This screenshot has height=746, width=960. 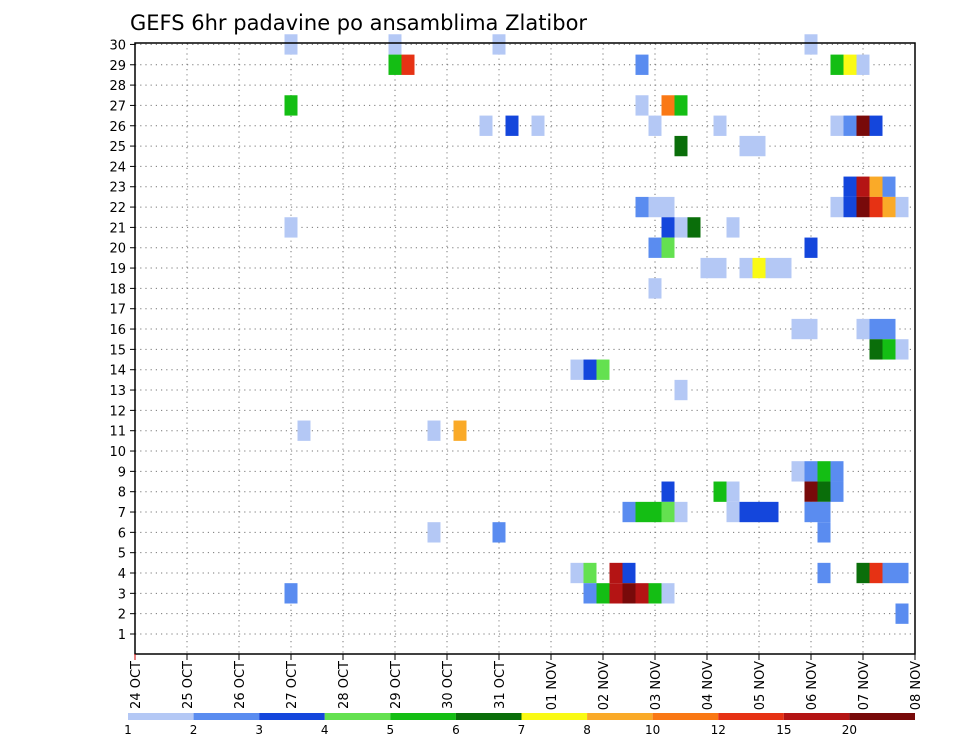 I want to click on x-tick-label: 02 NOV, so click(x=604, y=685).